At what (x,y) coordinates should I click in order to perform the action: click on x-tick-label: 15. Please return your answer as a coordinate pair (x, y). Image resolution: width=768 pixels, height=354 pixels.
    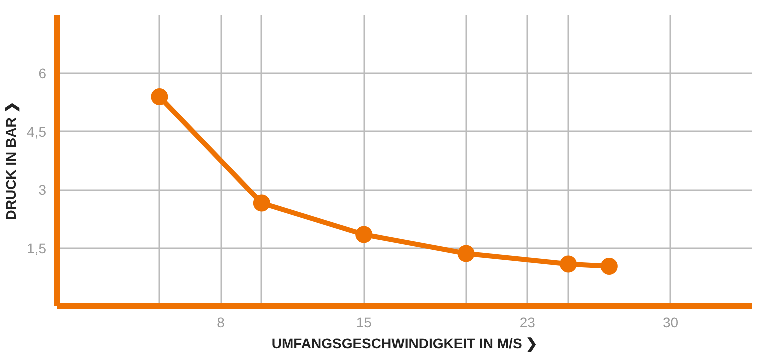
    Looking at the image, I should click on (364, 322).